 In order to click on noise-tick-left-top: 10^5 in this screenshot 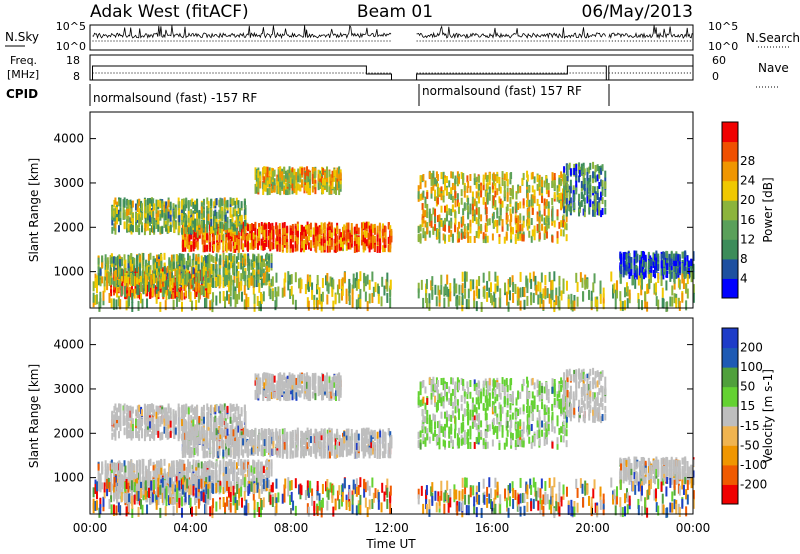, I will do `click(71, 26)`.